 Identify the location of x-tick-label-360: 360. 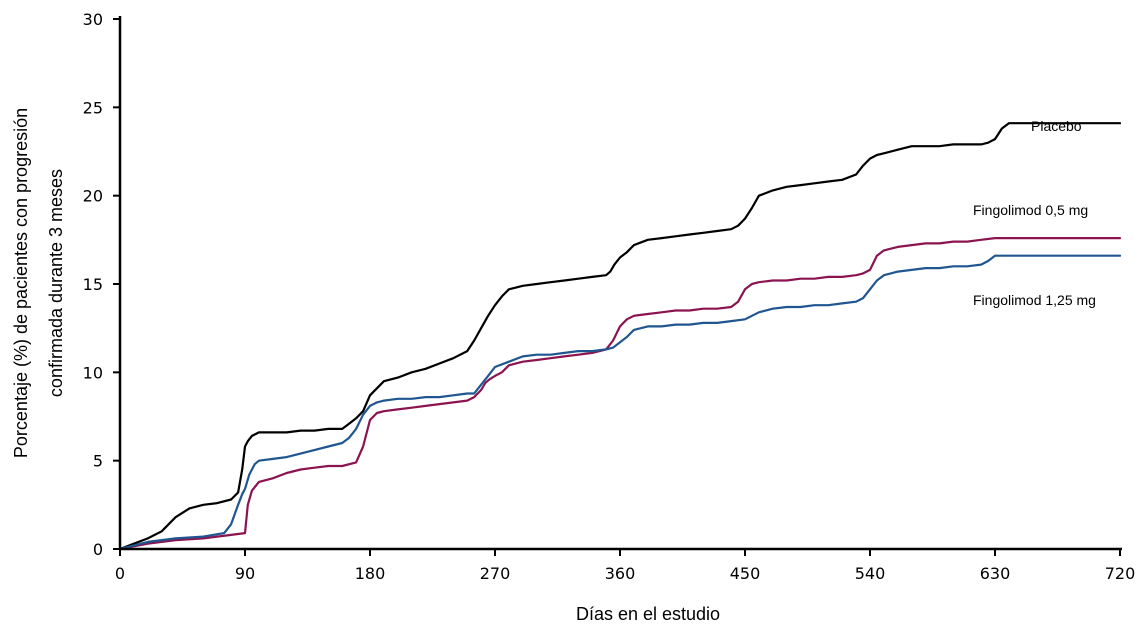
(620, 573).